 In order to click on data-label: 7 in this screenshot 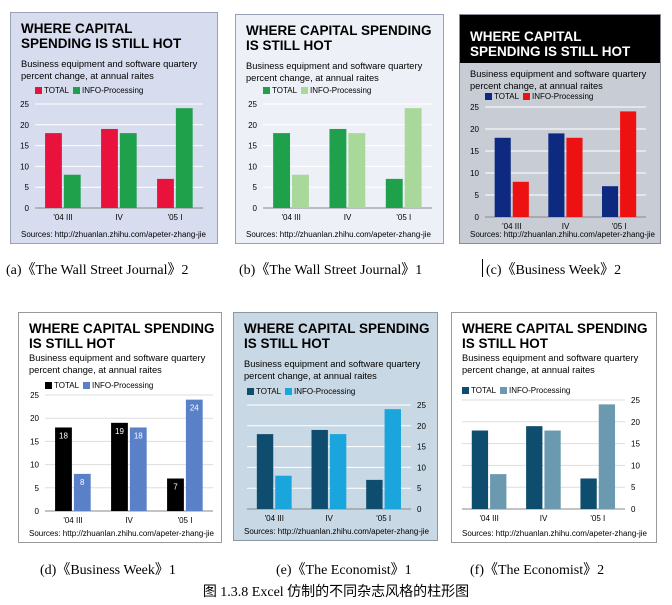, I will do `click(175, 487)`.